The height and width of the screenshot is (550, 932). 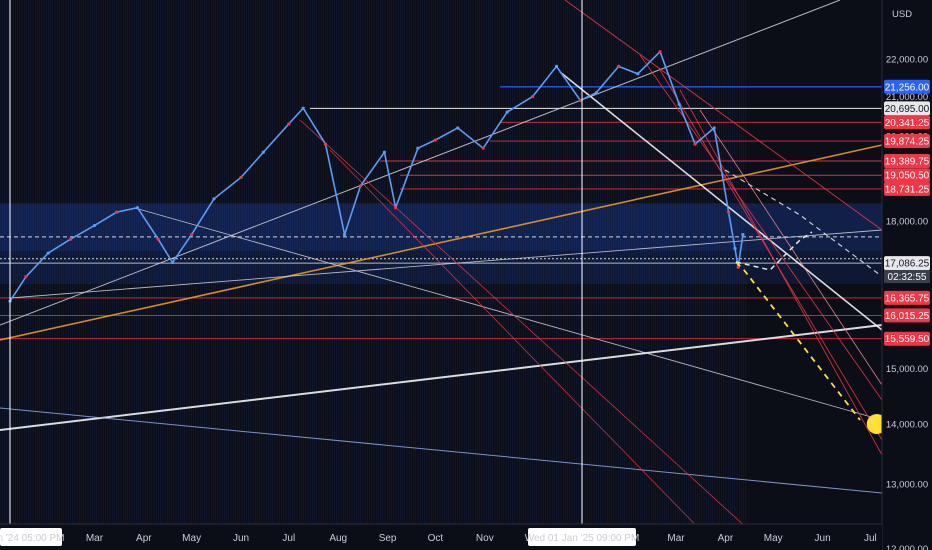 What do you see at coordinates (907, 60) in the screenshot?
I see `price-tick-label: 22,000.00` at bounding box center [907, 60].